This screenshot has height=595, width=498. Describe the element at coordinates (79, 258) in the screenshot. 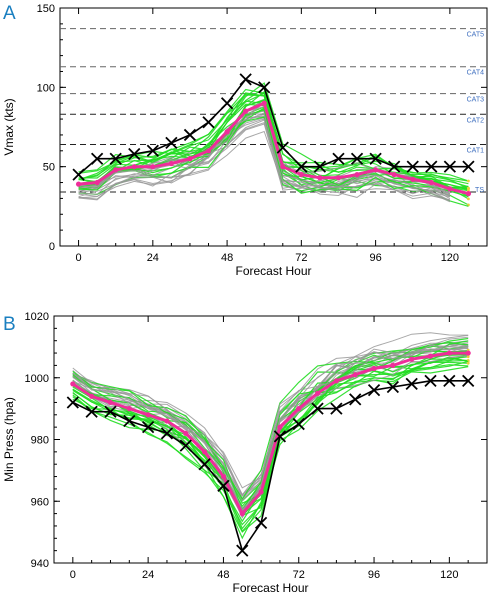

I see `x-tick-label-a: 0` at that location.